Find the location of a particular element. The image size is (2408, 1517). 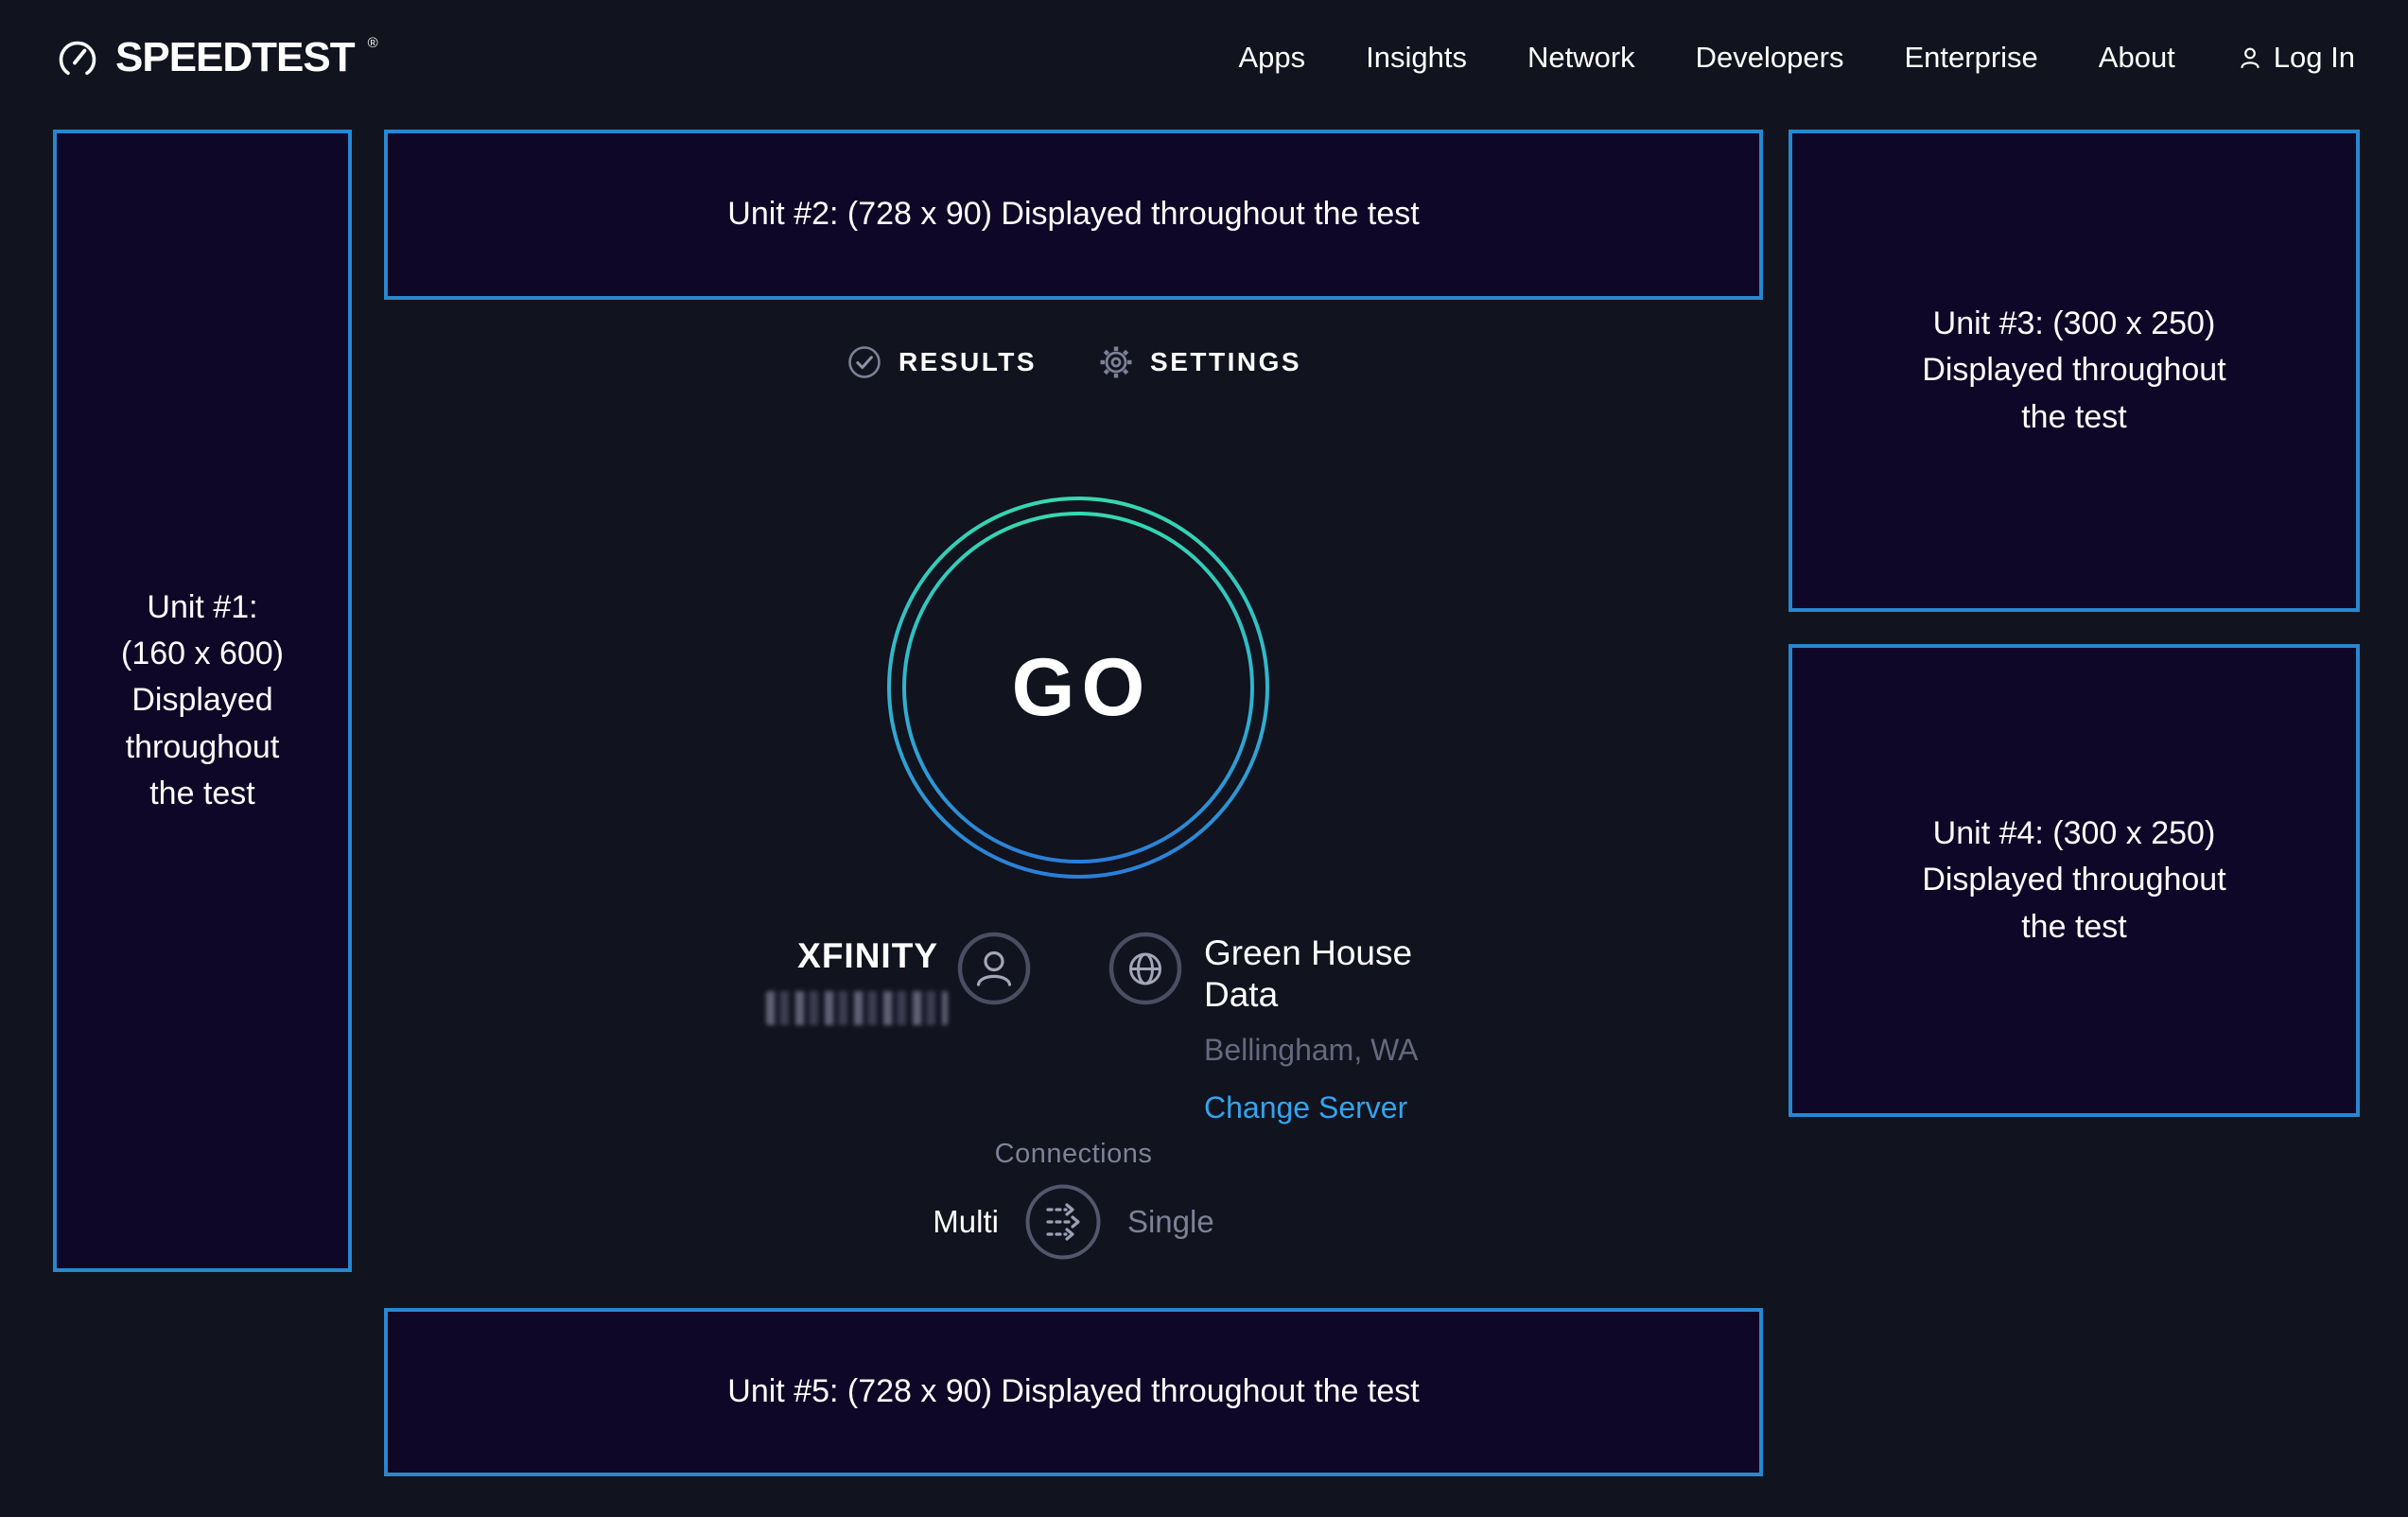

go-button-rings is located at coordinates (1078, 688).